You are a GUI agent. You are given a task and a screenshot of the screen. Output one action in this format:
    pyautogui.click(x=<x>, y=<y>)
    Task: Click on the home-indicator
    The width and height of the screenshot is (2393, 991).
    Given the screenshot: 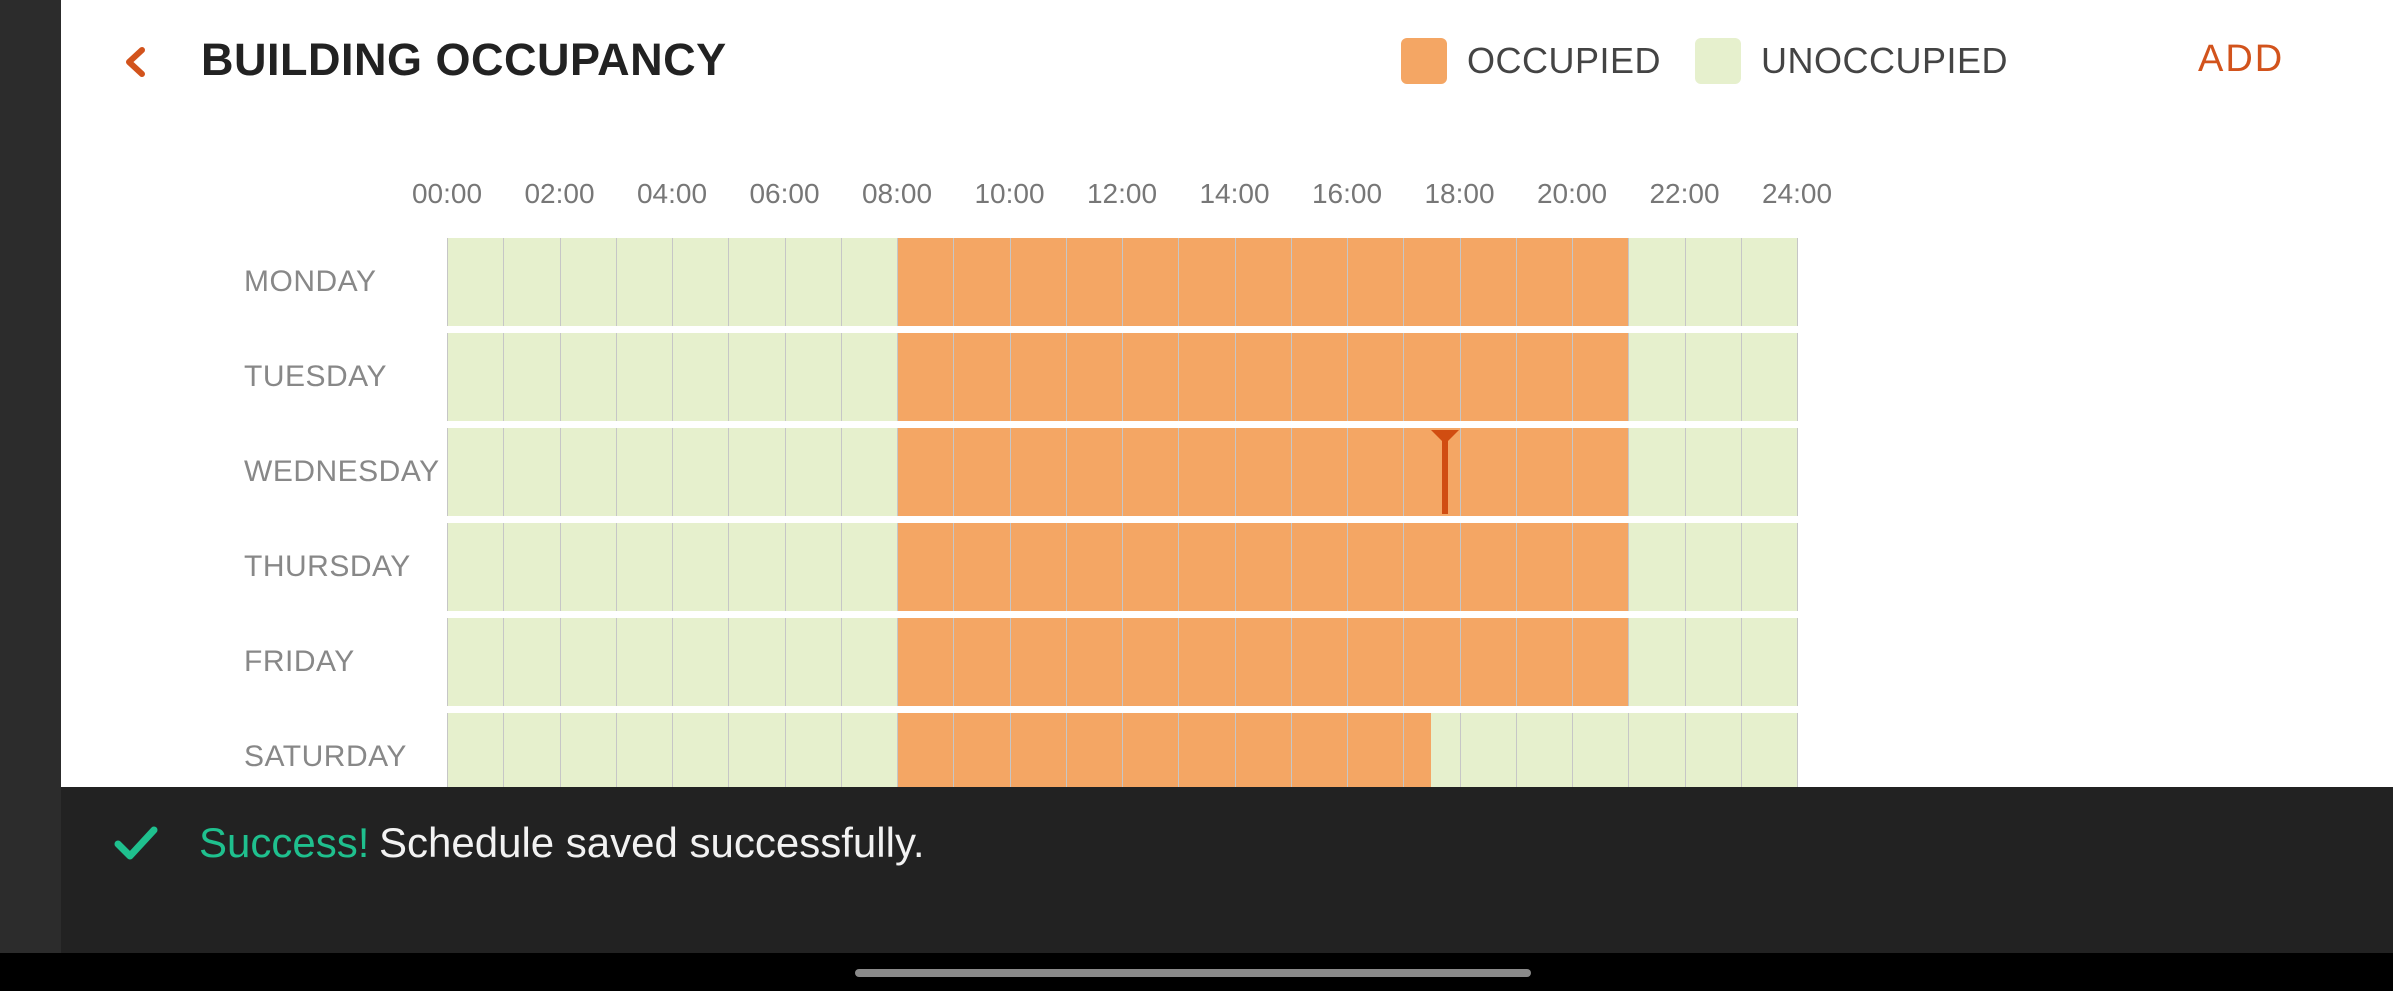 What is the action you would take?
    pyautogui.click(x=1193, y=973)
    